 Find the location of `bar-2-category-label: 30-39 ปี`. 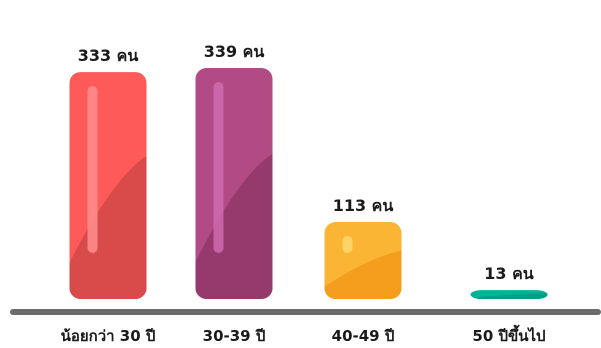

bar-2-category-label: 30-39 ปี is located at coordinates (234, 336).